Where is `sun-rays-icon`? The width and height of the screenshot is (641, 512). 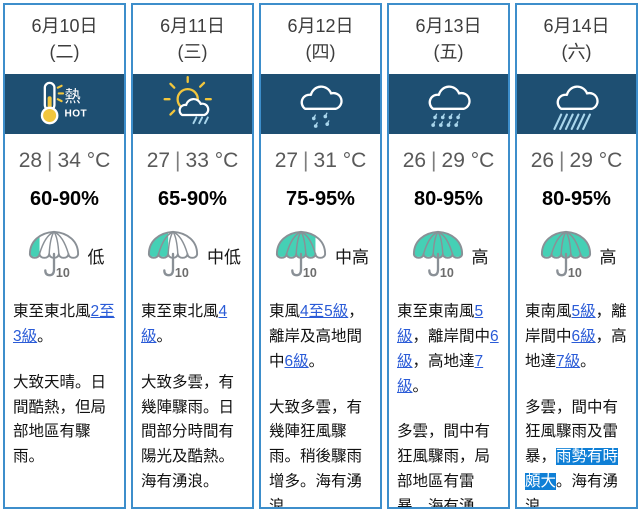 sun-rays-icon is located at coordinates (187, 96).